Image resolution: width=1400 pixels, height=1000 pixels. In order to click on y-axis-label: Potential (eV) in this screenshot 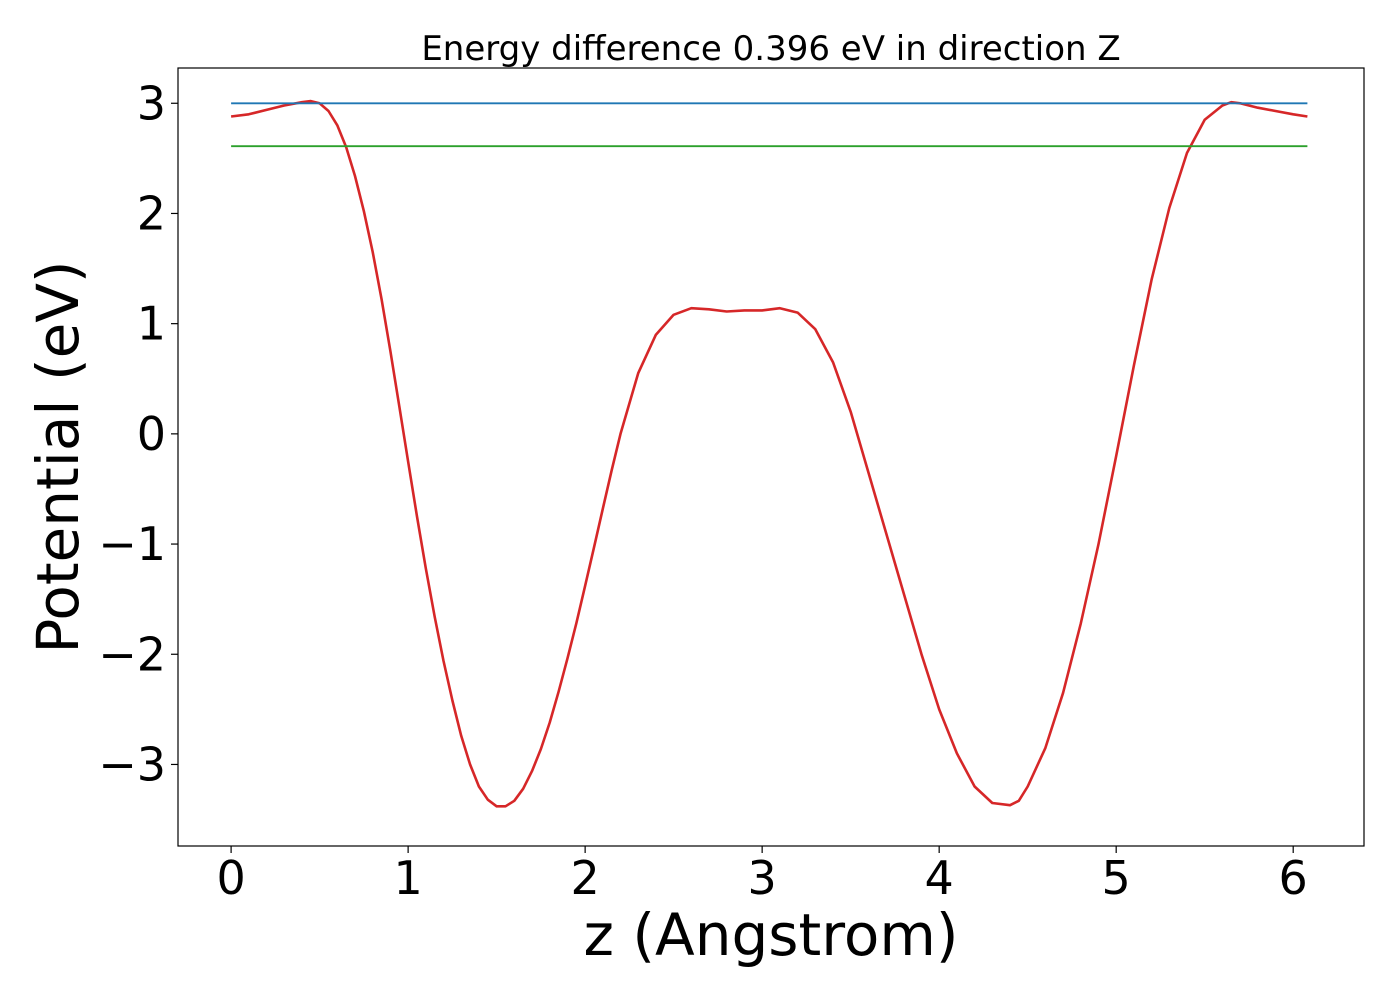, I will do `click(58, 456)`.